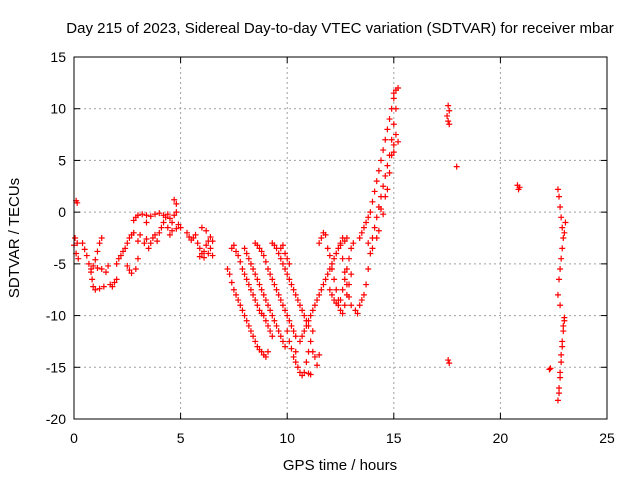 The image size is (640, 480). What do you see at coordinates (394, 438) in the screenshot?
I see `x-tick-label: 15` at bounding box center [394, 438].